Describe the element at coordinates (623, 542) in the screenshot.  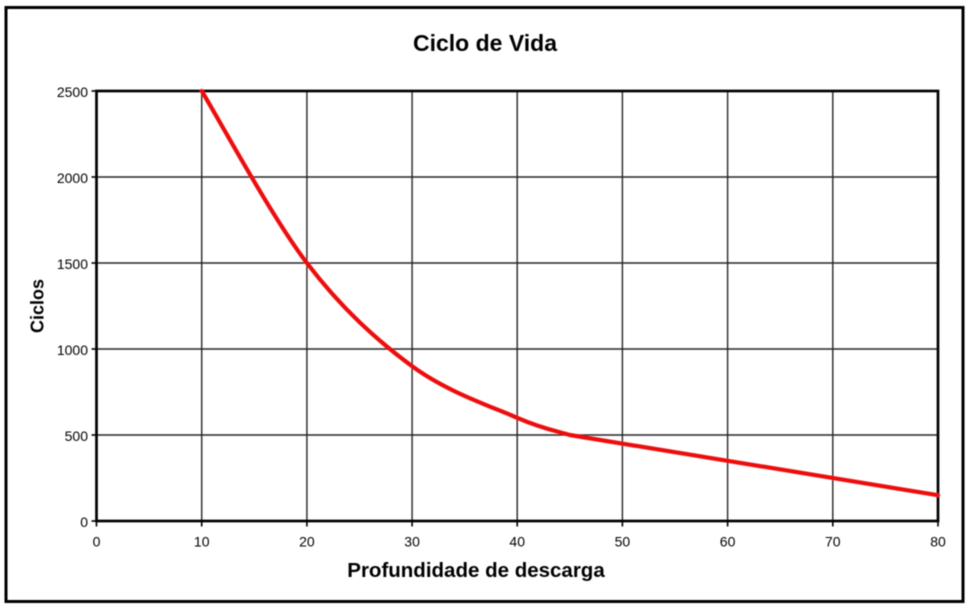
I see `svg-text: 50` at that location.